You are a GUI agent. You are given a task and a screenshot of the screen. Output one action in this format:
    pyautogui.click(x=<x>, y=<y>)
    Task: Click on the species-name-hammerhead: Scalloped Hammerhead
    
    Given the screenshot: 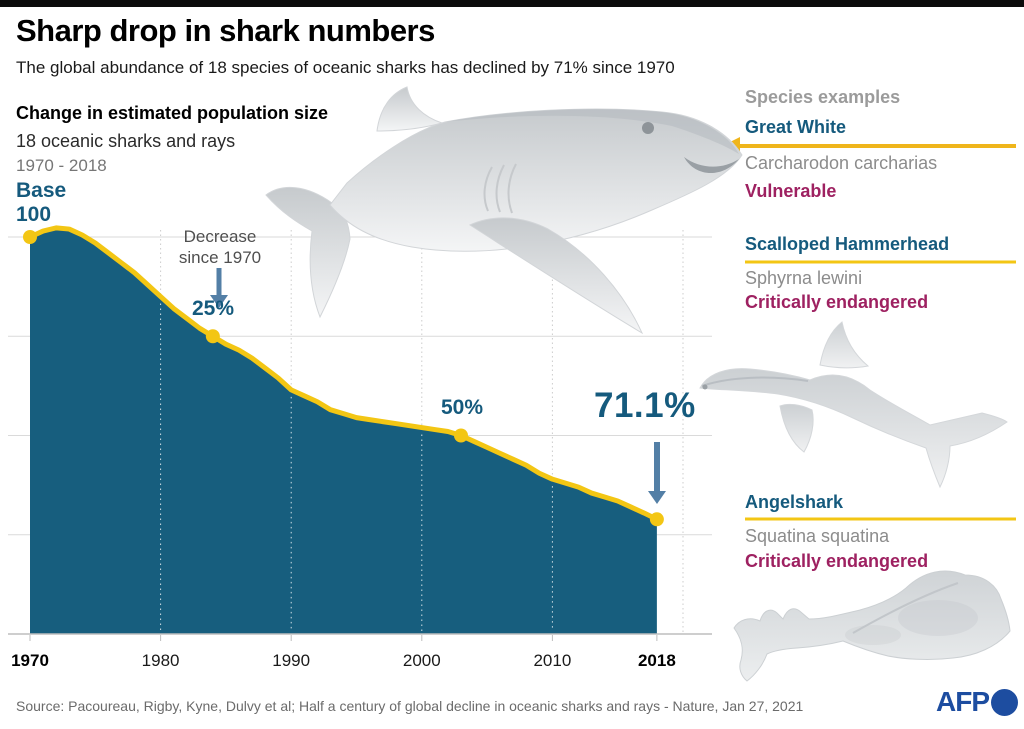 What is the action you would take?
    pyautogui.click(x=847, y=244)
    